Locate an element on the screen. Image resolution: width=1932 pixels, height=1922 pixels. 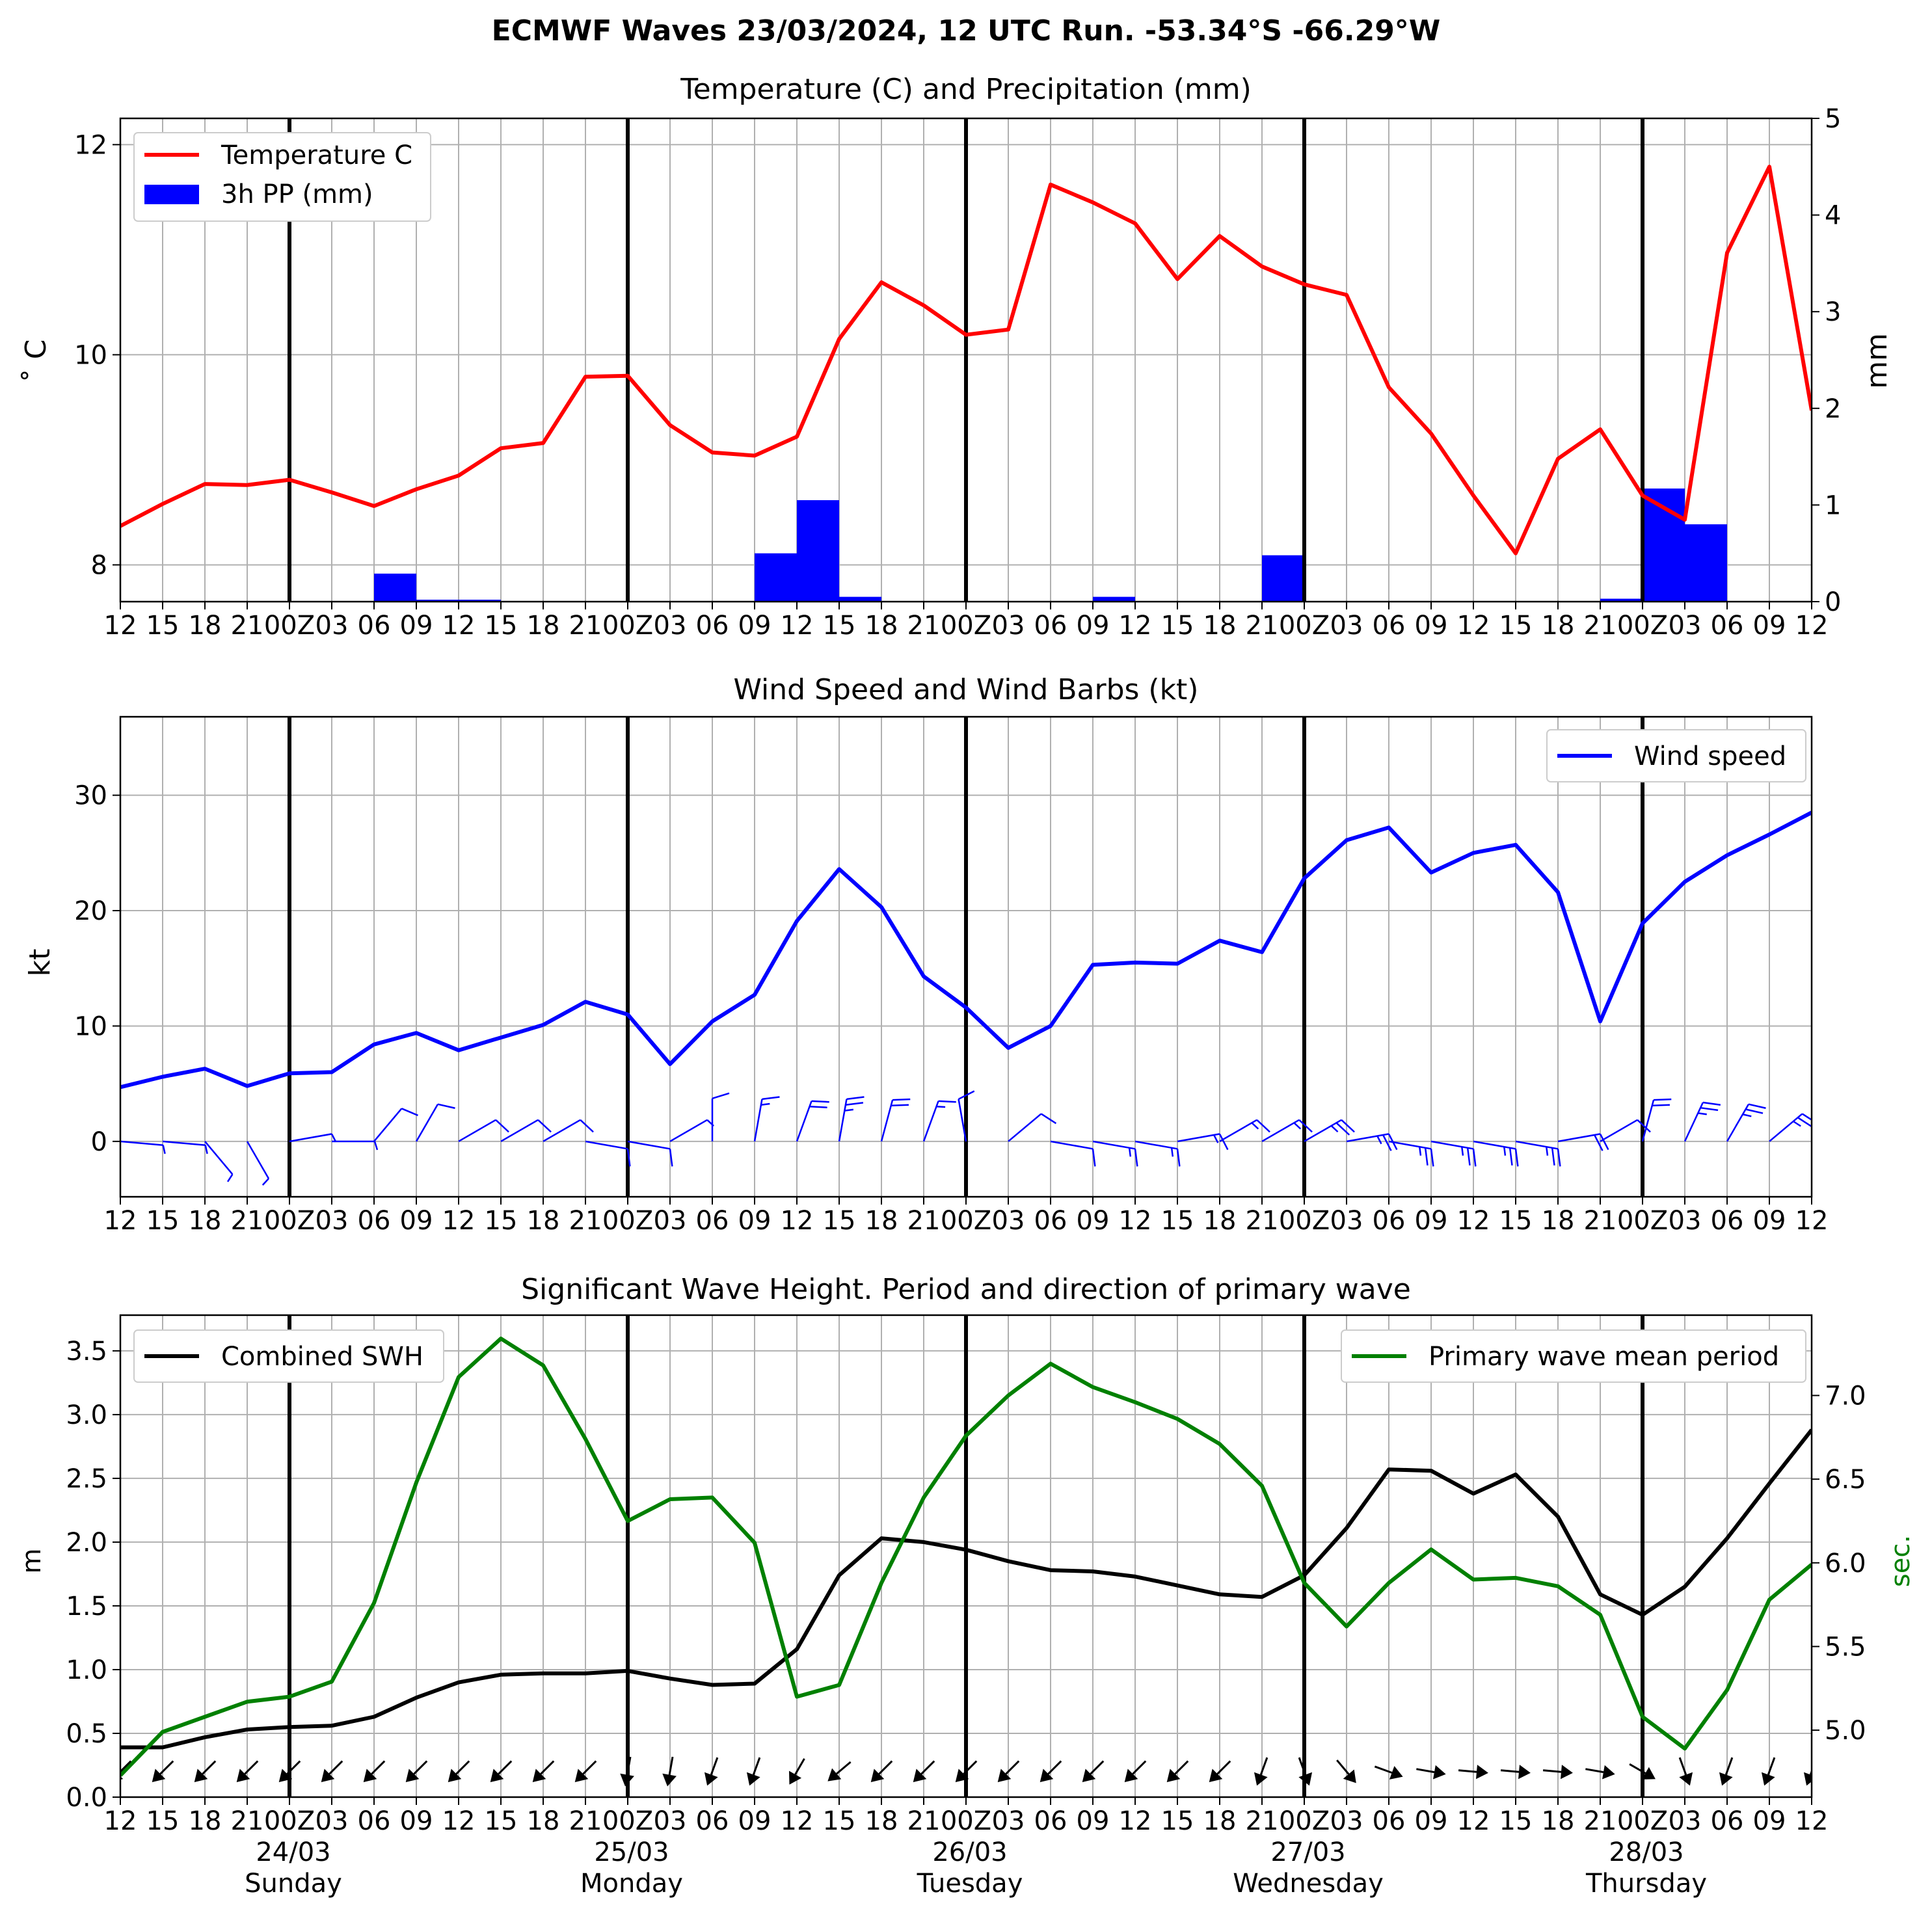
y-tick-label: 30 is located at coordinates (90, 796).